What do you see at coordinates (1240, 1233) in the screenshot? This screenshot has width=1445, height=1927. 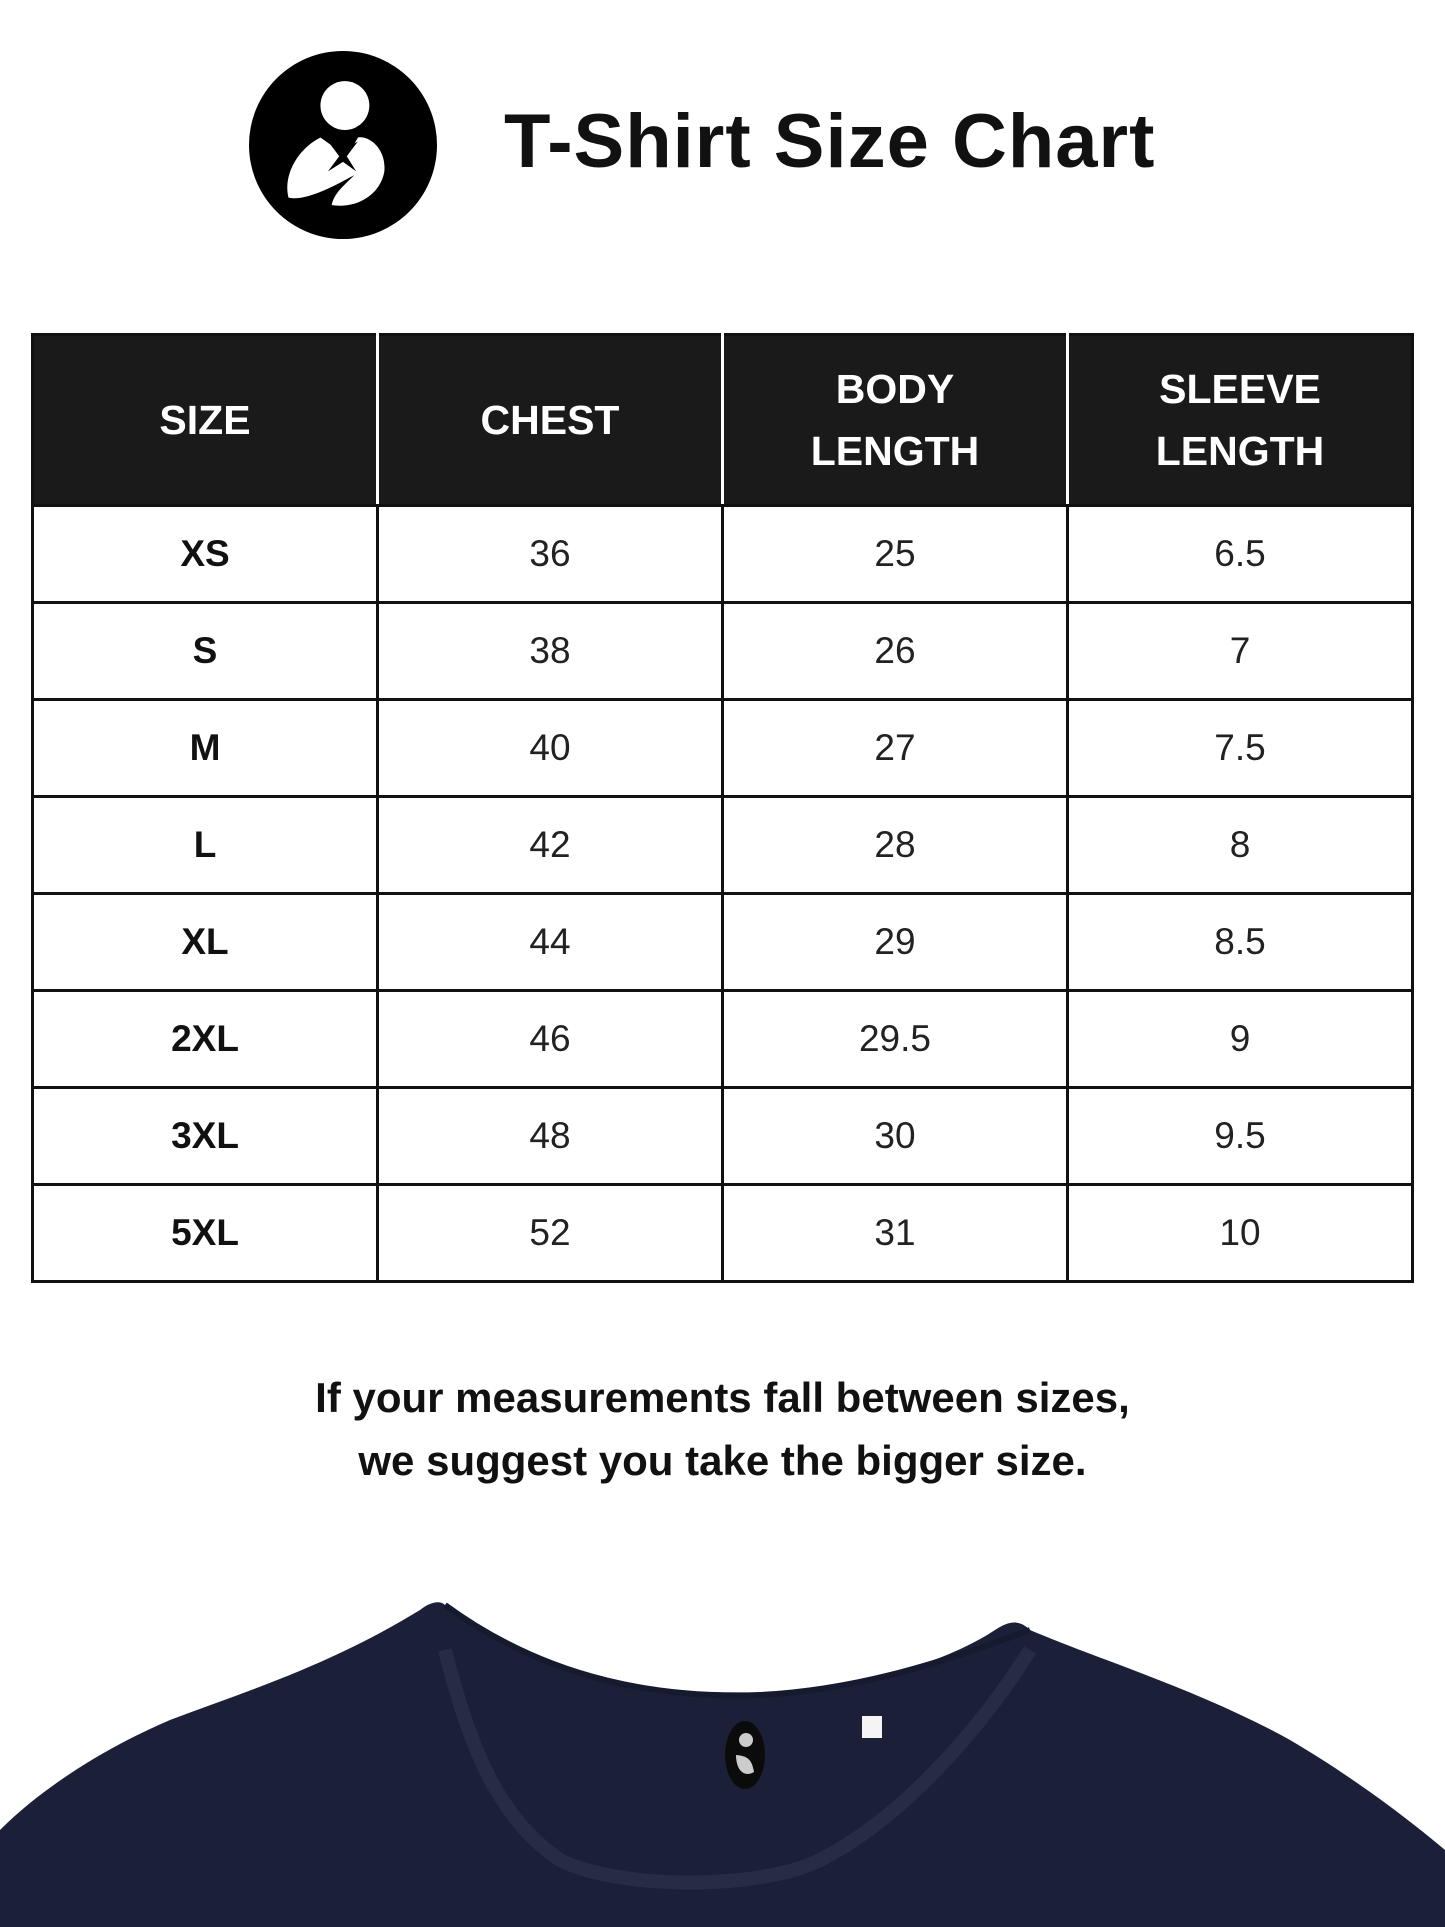 I see `measurement-cell: 10` at bounding box center [1240, 1233].